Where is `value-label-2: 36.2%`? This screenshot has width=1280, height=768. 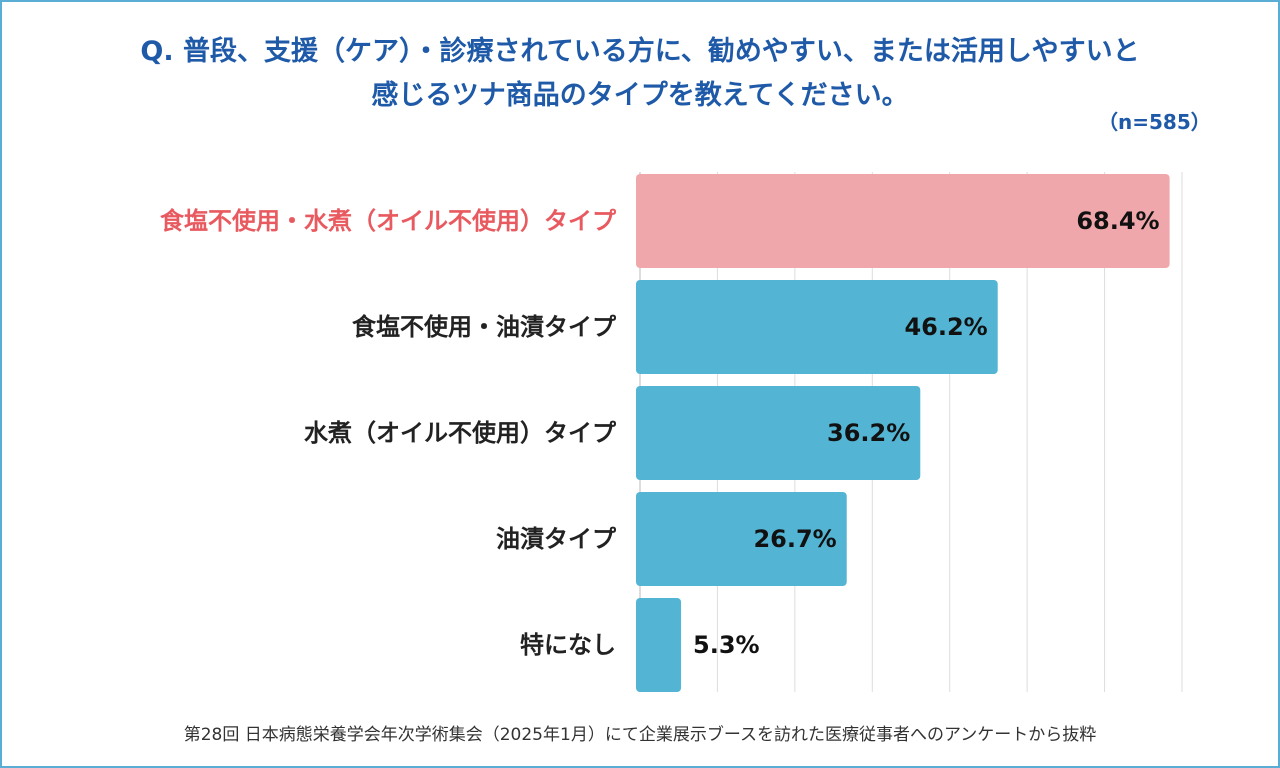 value-label-2: 36.2% is located at coordinates (868, 433).